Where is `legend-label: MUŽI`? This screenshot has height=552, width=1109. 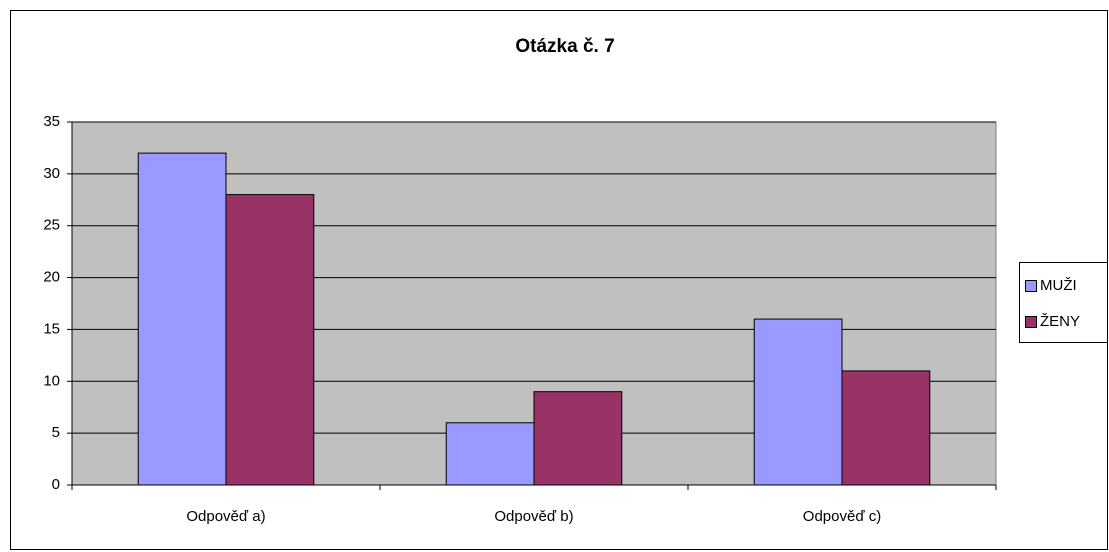
legend-label: MUŽI is located at coordinates (1058, 285).